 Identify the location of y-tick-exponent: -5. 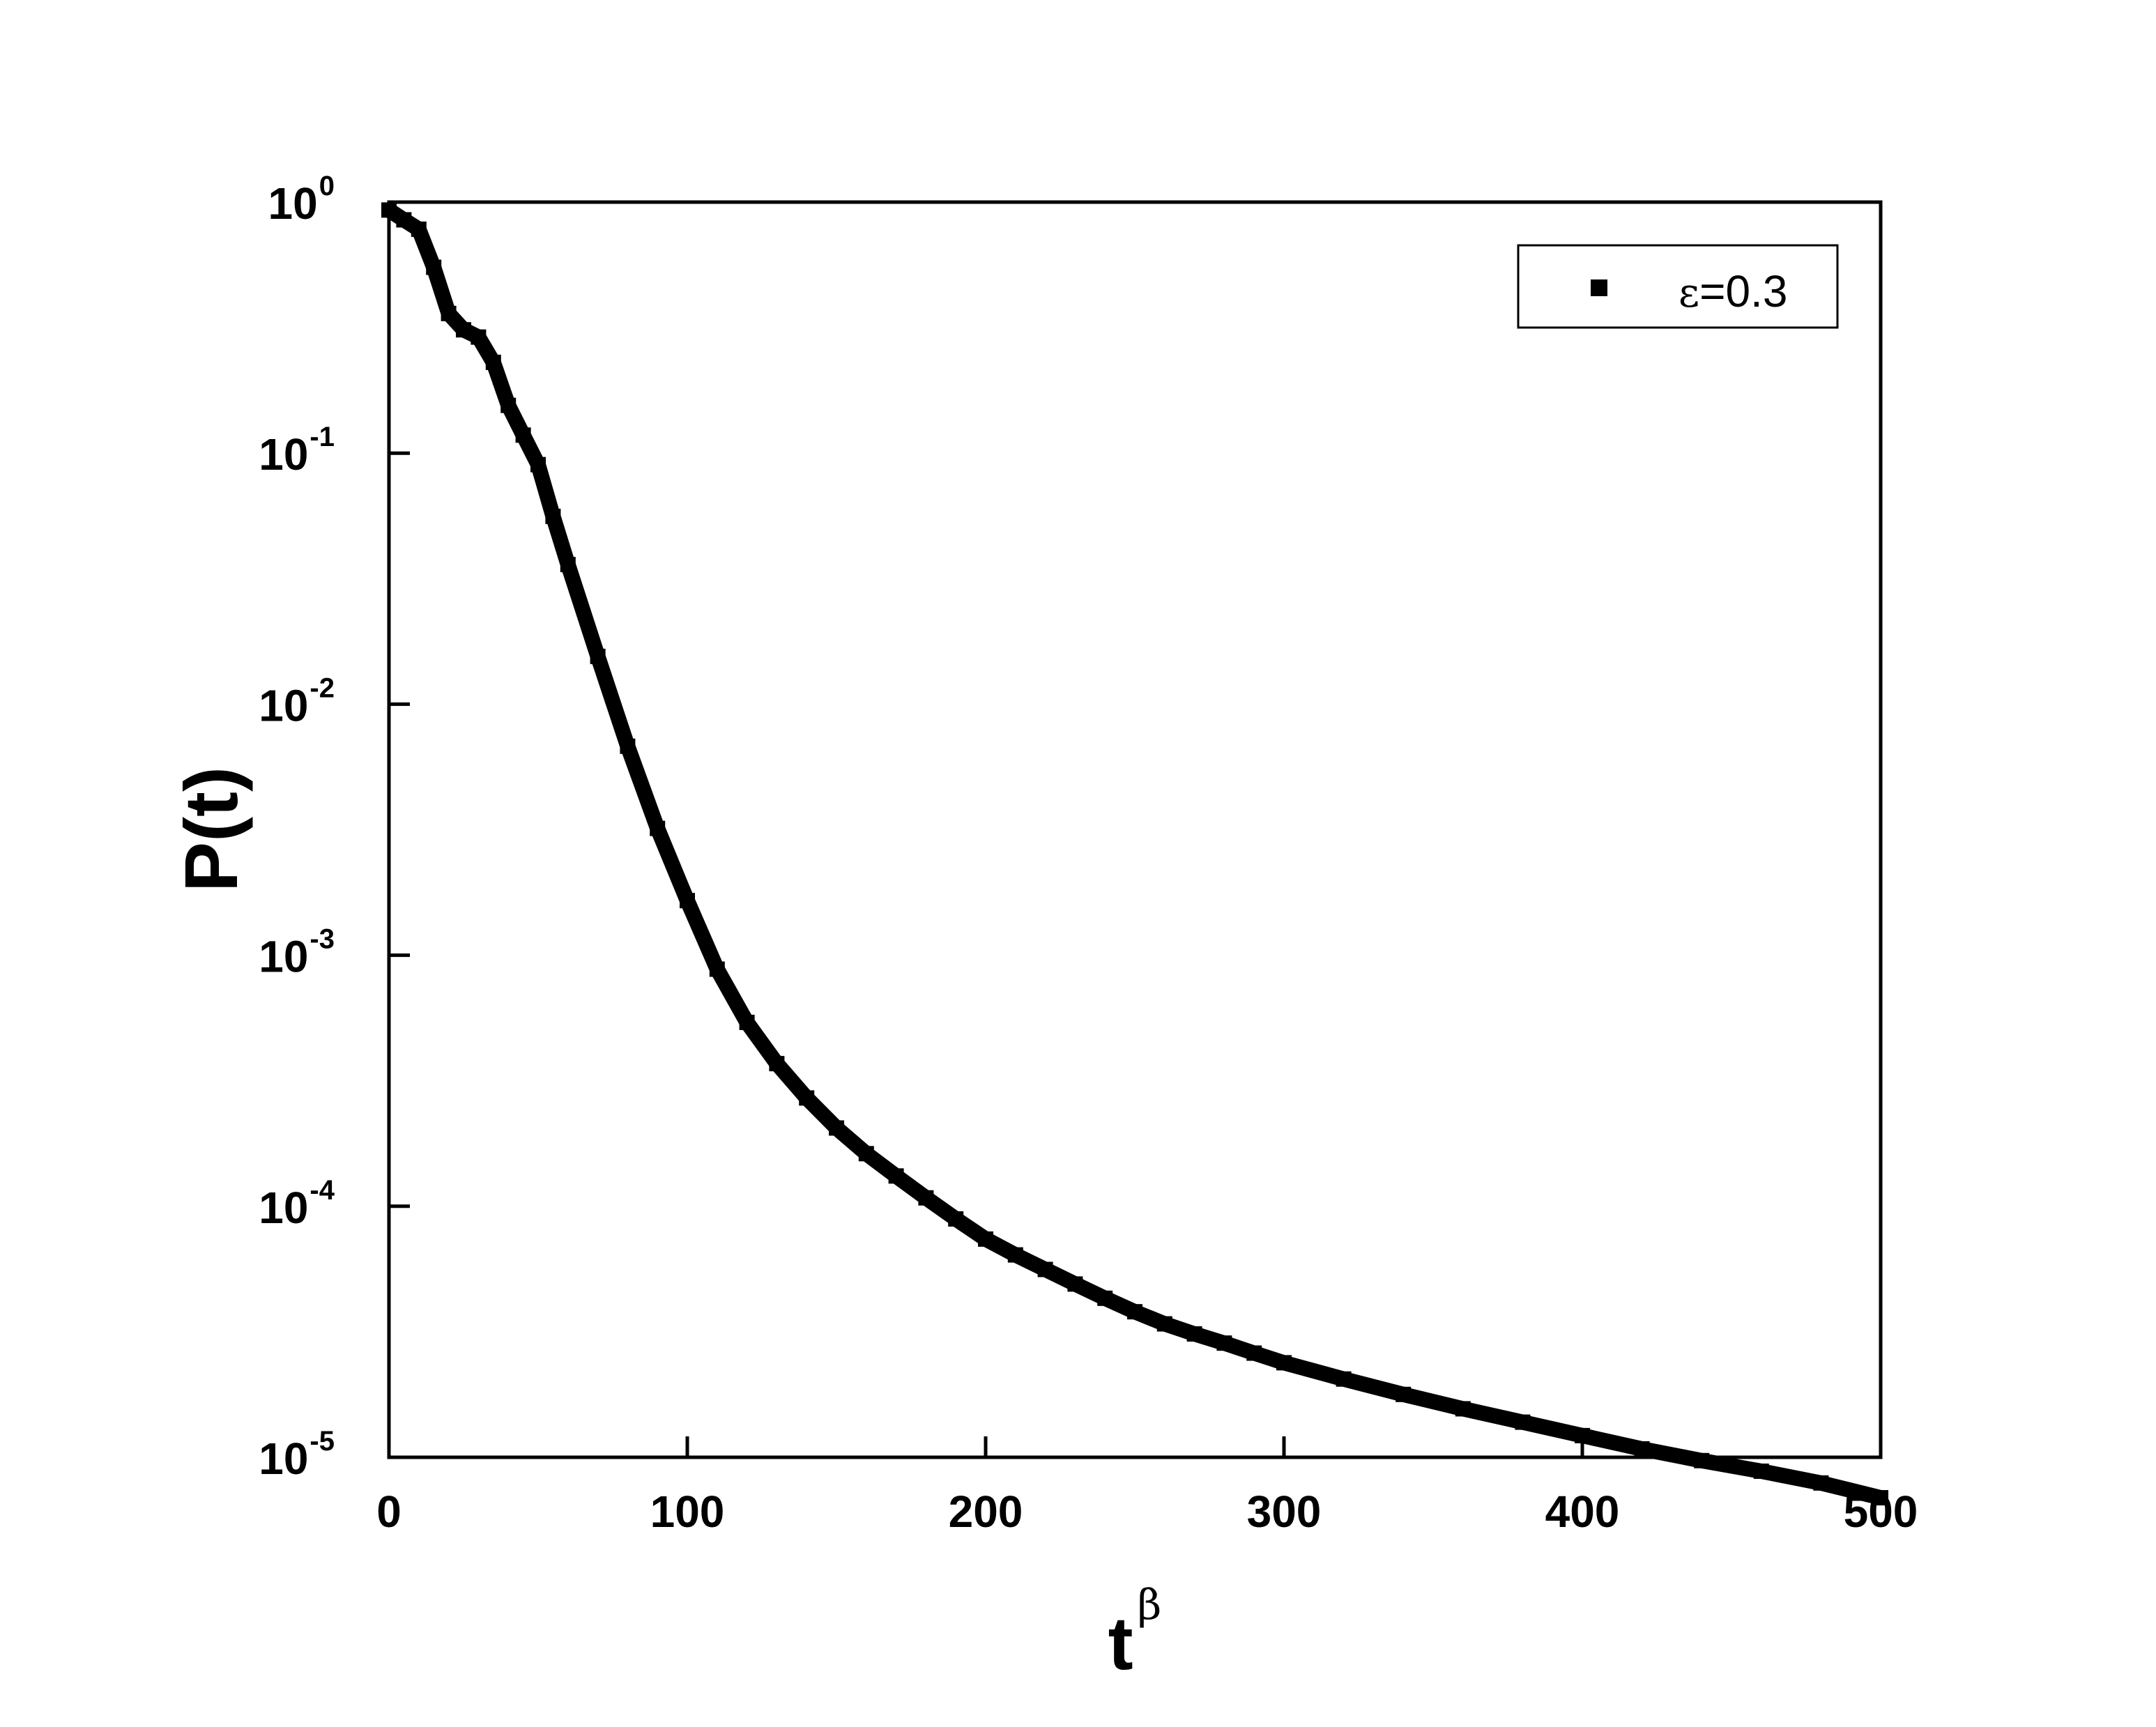
(322, 1441).